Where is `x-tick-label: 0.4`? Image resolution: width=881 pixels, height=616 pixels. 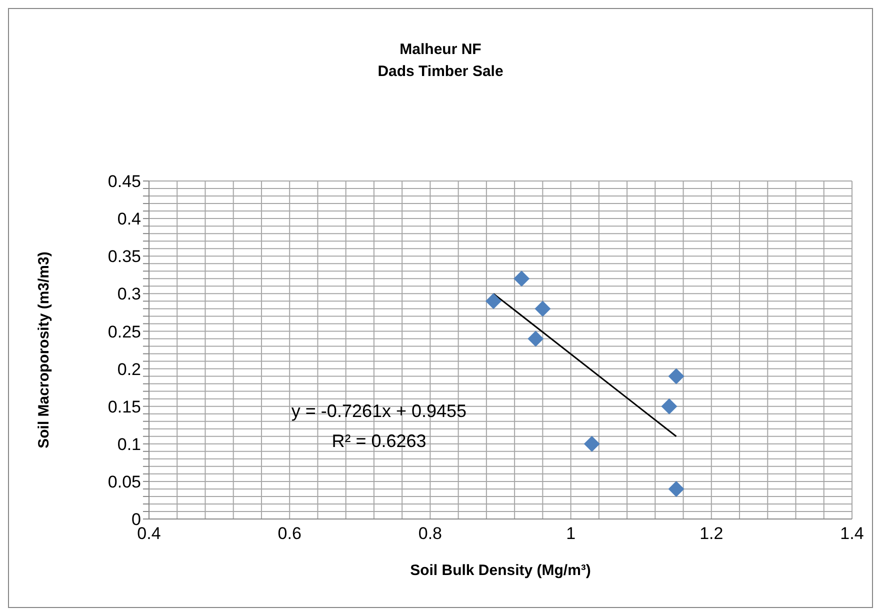 x-tick-label: 0.4 is located at coordinates (149, 534).